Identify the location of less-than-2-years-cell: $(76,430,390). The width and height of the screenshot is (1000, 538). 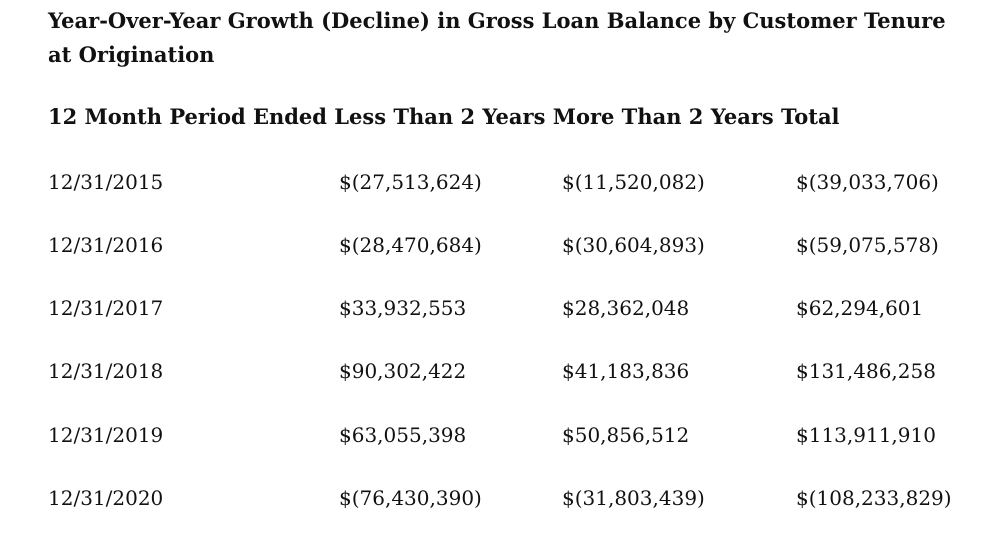
(410, 498).